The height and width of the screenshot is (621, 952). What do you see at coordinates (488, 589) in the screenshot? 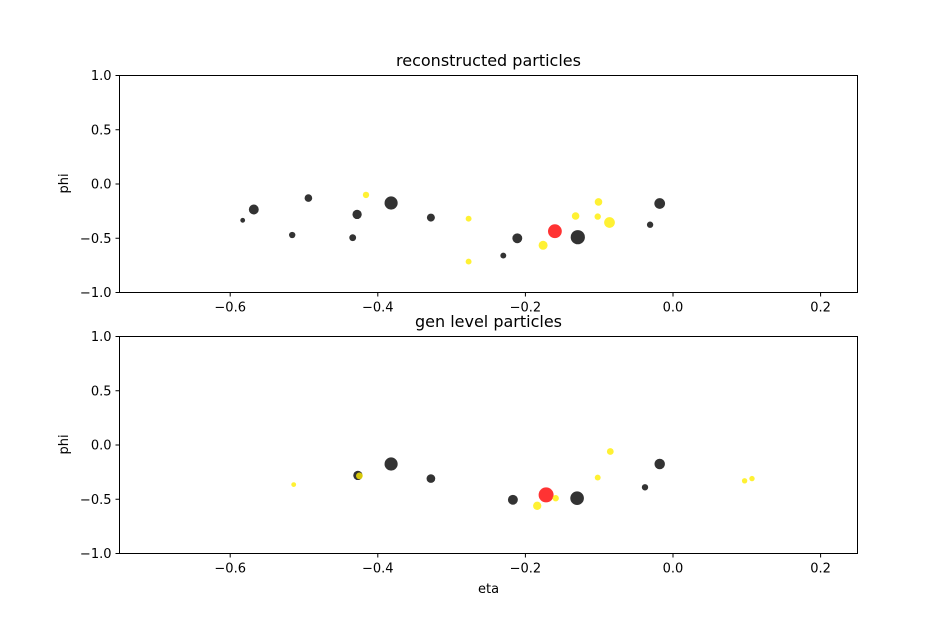
I see `x-axis-label: eta` at bounding box center [488, 589].